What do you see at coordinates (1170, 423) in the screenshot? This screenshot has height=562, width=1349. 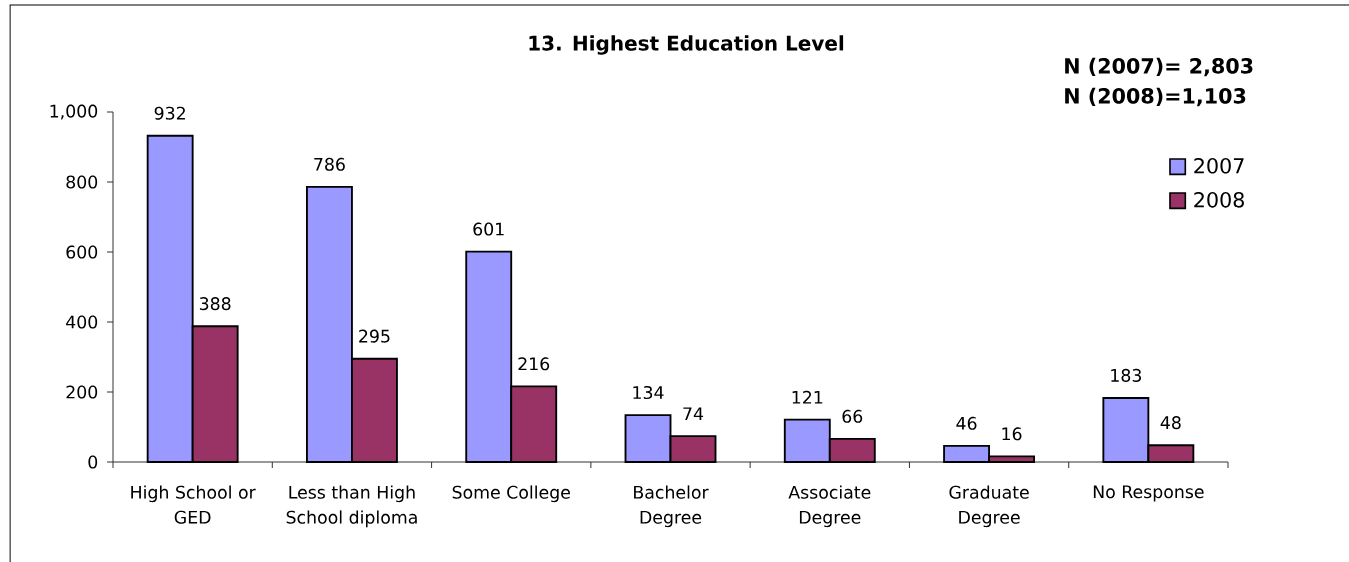 I see `data-label: 48` at bounding box center [1170, 423].